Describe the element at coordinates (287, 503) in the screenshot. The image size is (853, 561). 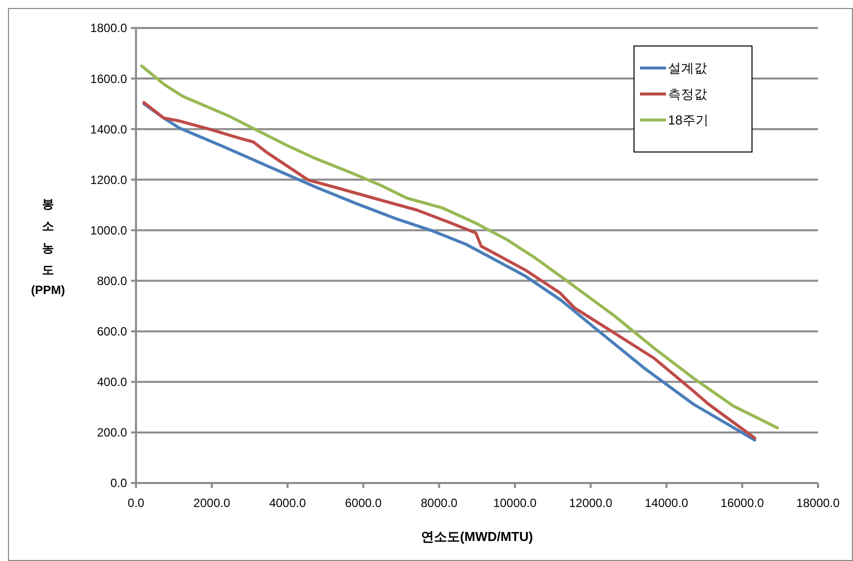
I see `x-tick-label: 4000.0` at that location.